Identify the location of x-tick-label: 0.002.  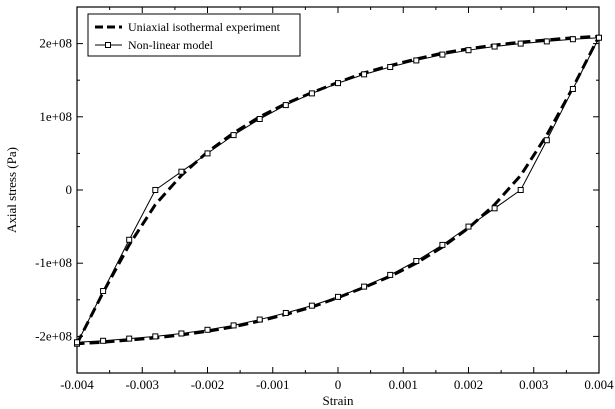
(468, 384).